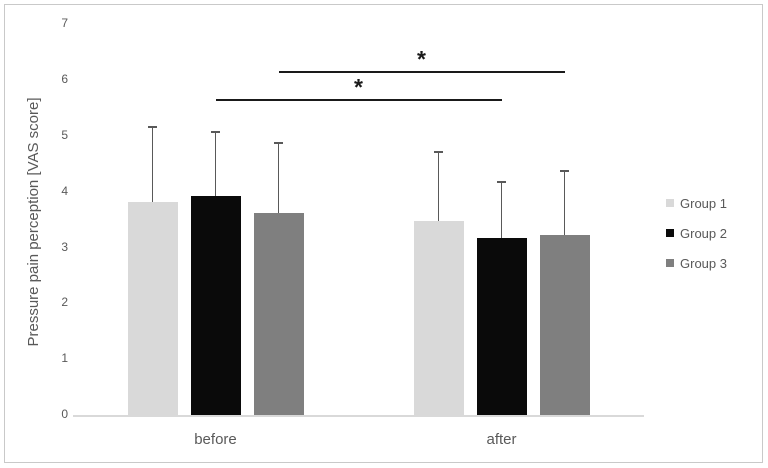 This screenshot has height=468, width=768. What do you see at coordinates (64, 302) in the screenshot?
I see `y-tick-label: 2` at bounding box center [64, 302].